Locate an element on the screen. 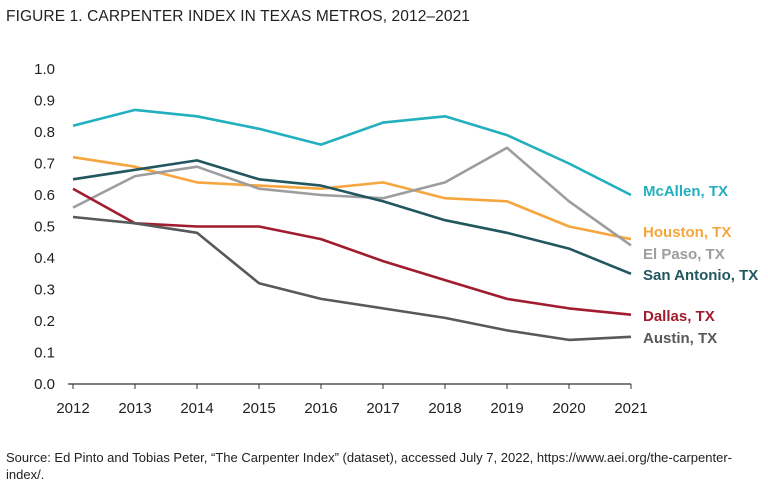 Image resolution: width=768 pixels, height=490 pixels. x-tick-label: 2014 is located at coordinates (196, 408).